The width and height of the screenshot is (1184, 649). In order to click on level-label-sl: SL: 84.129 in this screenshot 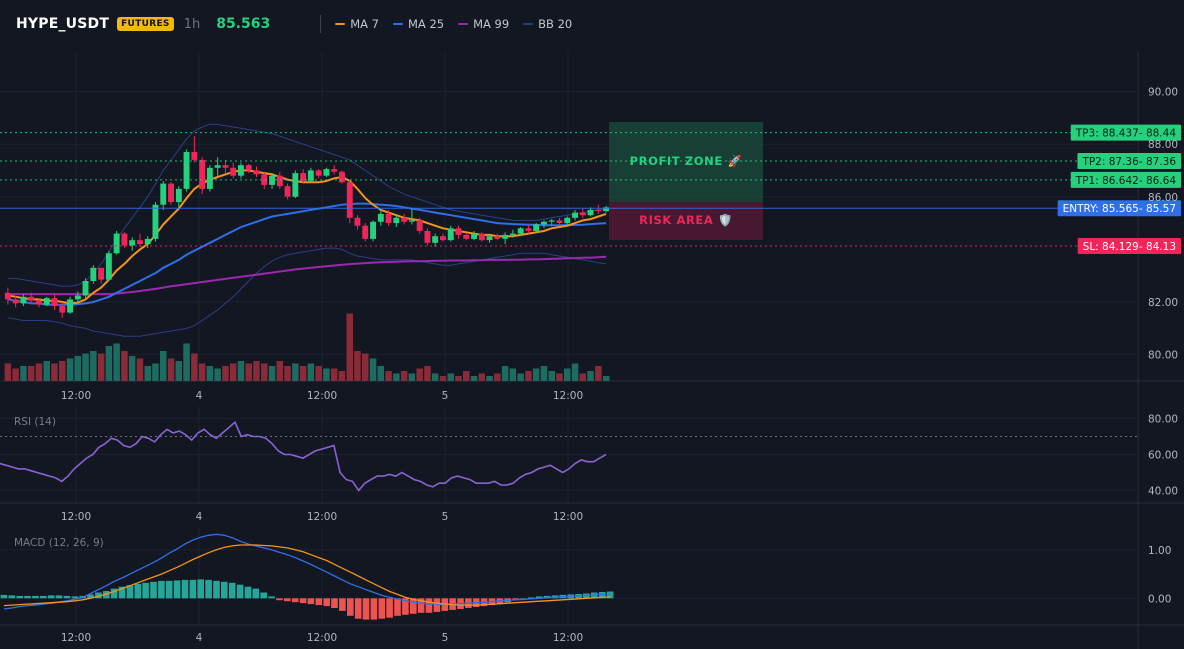, I will do `click(1111, 247)`.